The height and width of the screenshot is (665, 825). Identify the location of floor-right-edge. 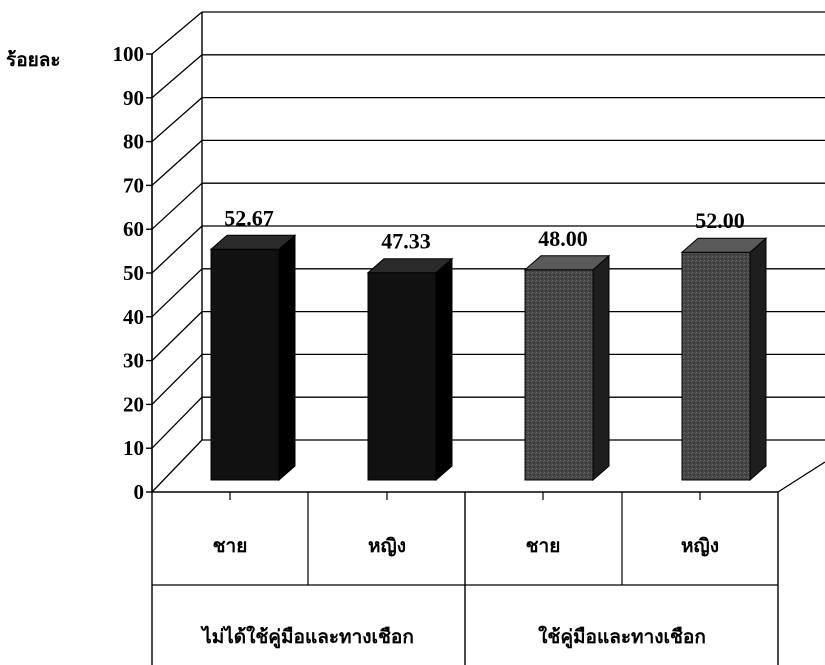
(801, 477).